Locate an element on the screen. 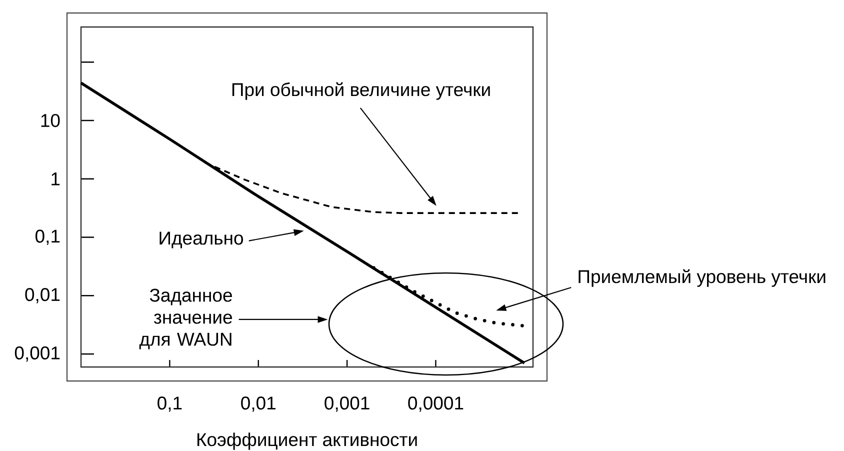  y-tick-label: 10 is located at coordinates (50, 121).